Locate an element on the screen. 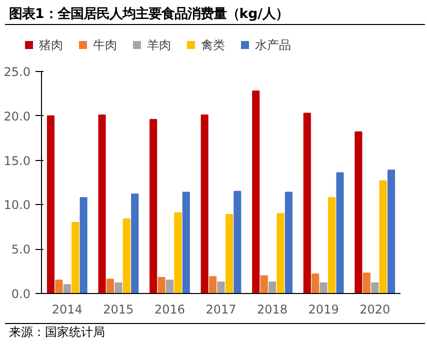 The height and width of the screenshot is (346, 427). legend-label: 羊肉 is located at coordinates (158, 45).